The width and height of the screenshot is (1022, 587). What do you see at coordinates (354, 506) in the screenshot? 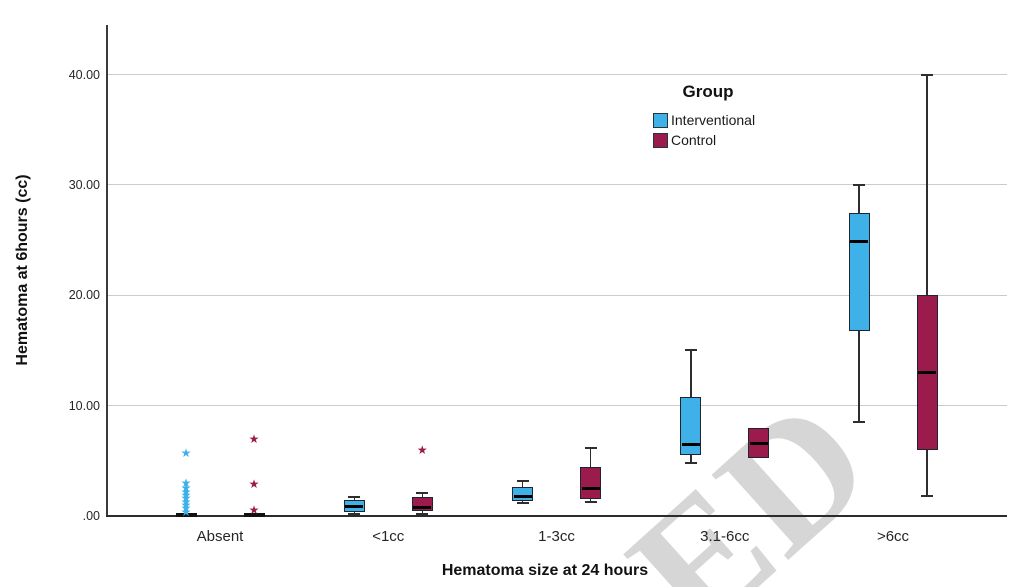
I see `boxplot-median-interventional-<1cc` at bounding box center [354, 506].